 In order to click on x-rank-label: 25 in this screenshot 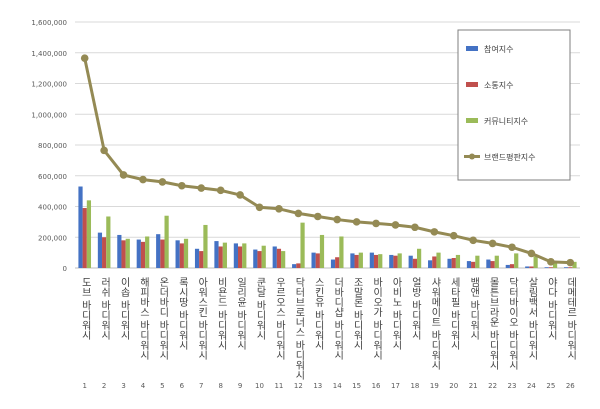, I will do `click(550, 386)`.